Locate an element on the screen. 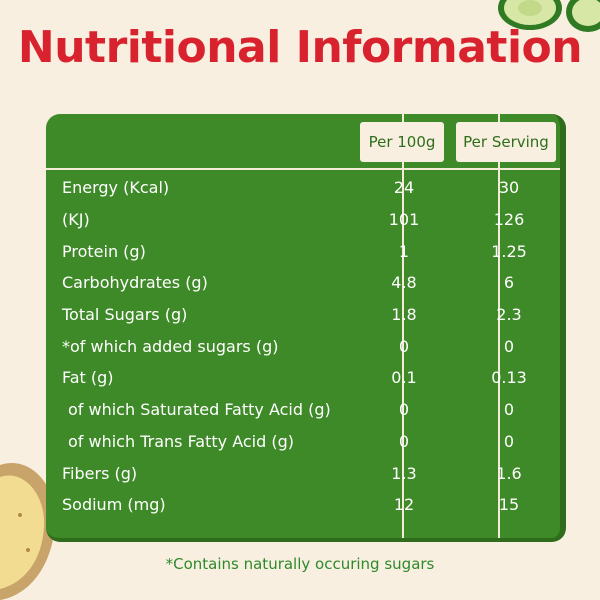 The image size is (600, 600). nutrient-label: Fat (g) is located at coordinates (88, 378).